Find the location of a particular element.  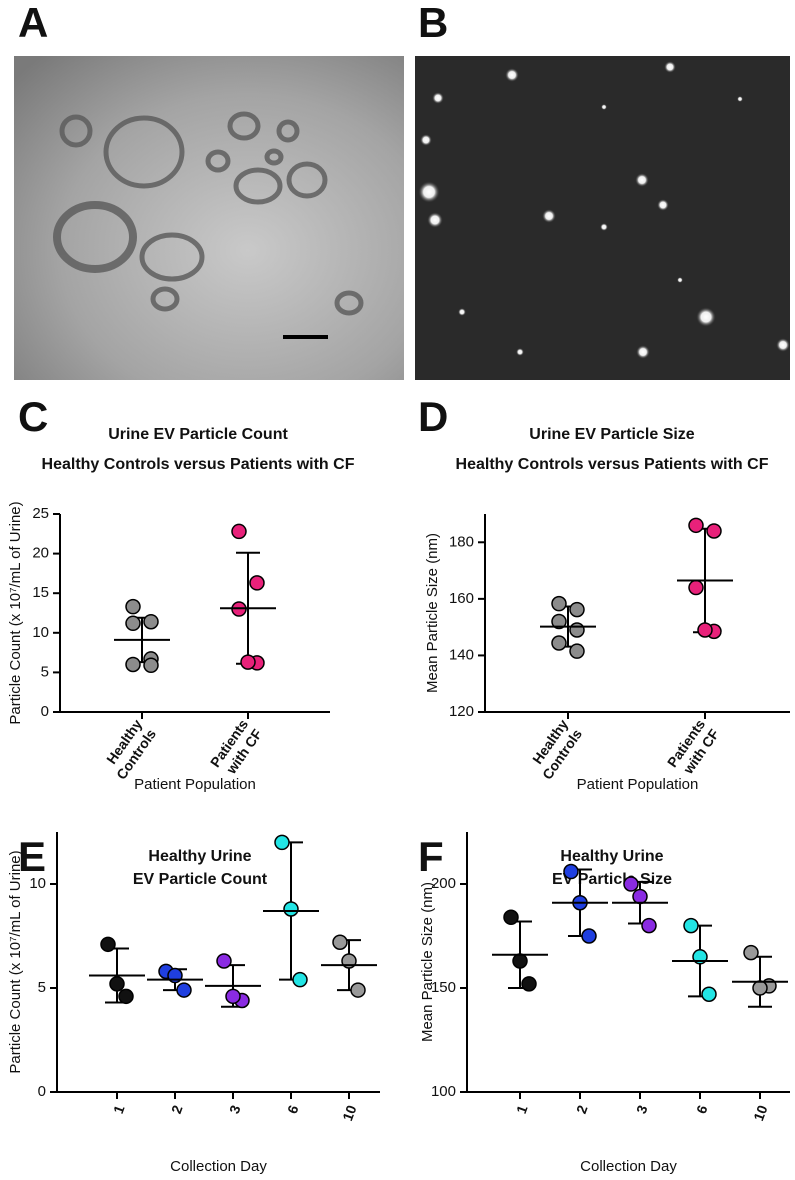

x-tick-label-line: 6 is located at coordinates (702, 1109).